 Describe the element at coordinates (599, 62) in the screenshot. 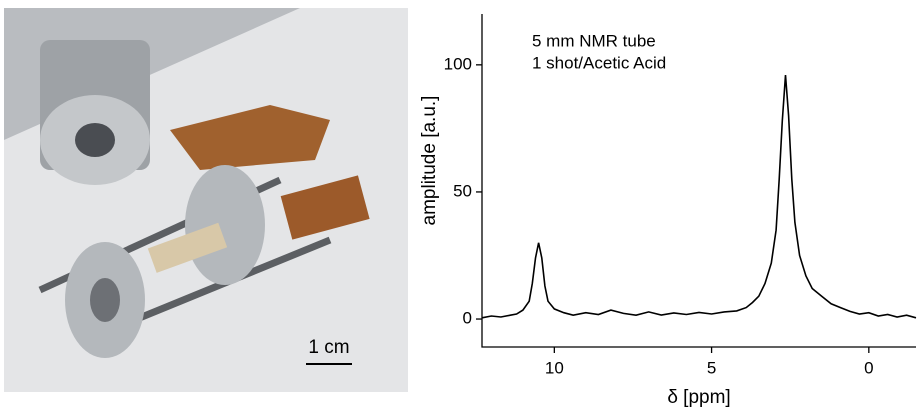

I see `annotation: 1 shot/Acetic Acid` at that location.